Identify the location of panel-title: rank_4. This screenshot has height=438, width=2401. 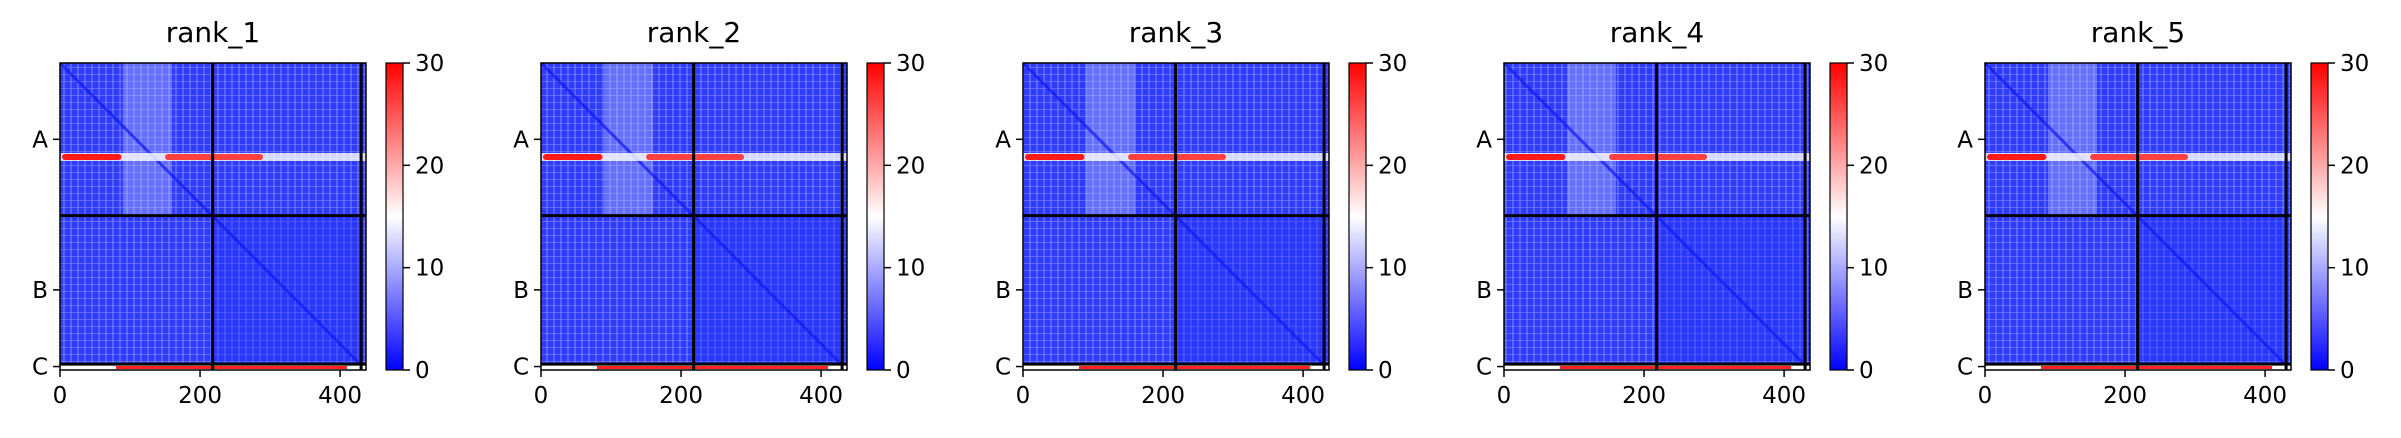
(1657, 32).